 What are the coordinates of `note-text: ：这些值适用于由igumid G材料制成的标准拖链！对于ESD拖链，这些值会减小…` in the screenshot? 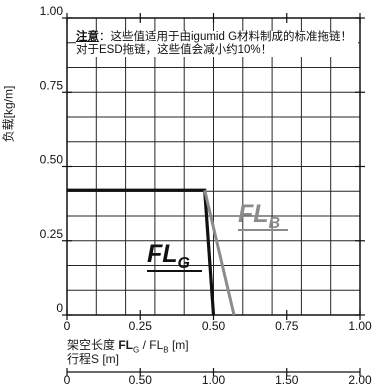 It's located at (214, 43).